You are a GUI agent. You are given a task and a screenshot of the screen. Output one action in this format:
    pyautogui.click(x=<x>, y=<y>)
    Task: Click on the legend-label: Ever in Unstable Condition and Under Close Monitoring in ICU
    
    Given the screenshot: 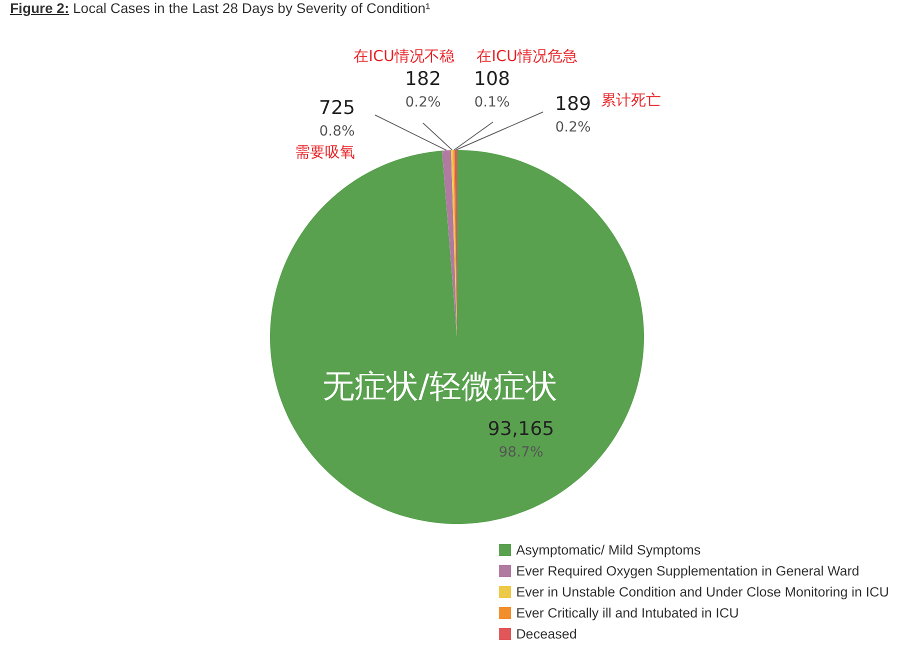 What is the action you would take?
    pyautogui.click(x=702, y=592)
    